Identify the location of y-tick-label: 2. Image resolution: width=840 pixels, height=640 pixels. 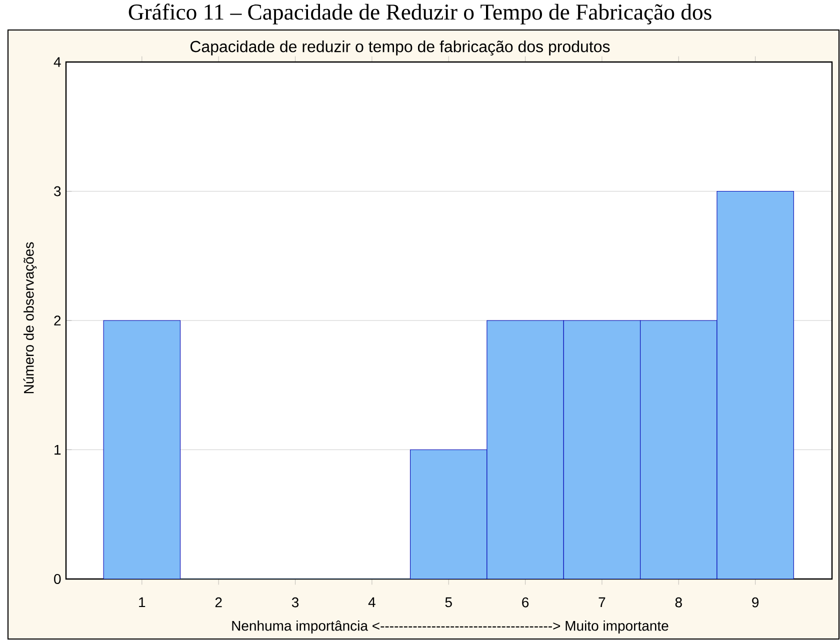
(57, 321).